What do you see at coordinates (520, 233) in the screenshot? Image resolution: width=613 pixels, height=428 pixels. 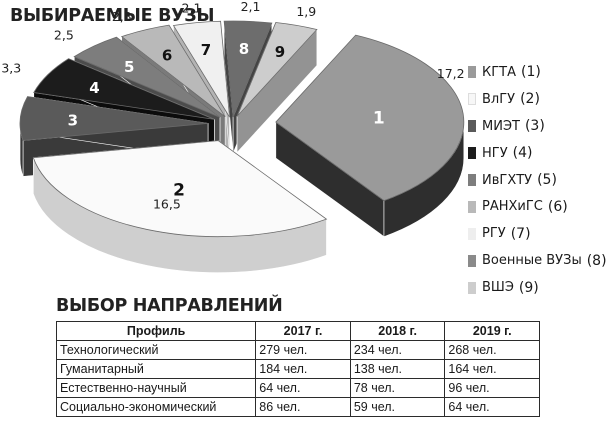 I see `legend-number: (7)` at bounding box center [520, 233].